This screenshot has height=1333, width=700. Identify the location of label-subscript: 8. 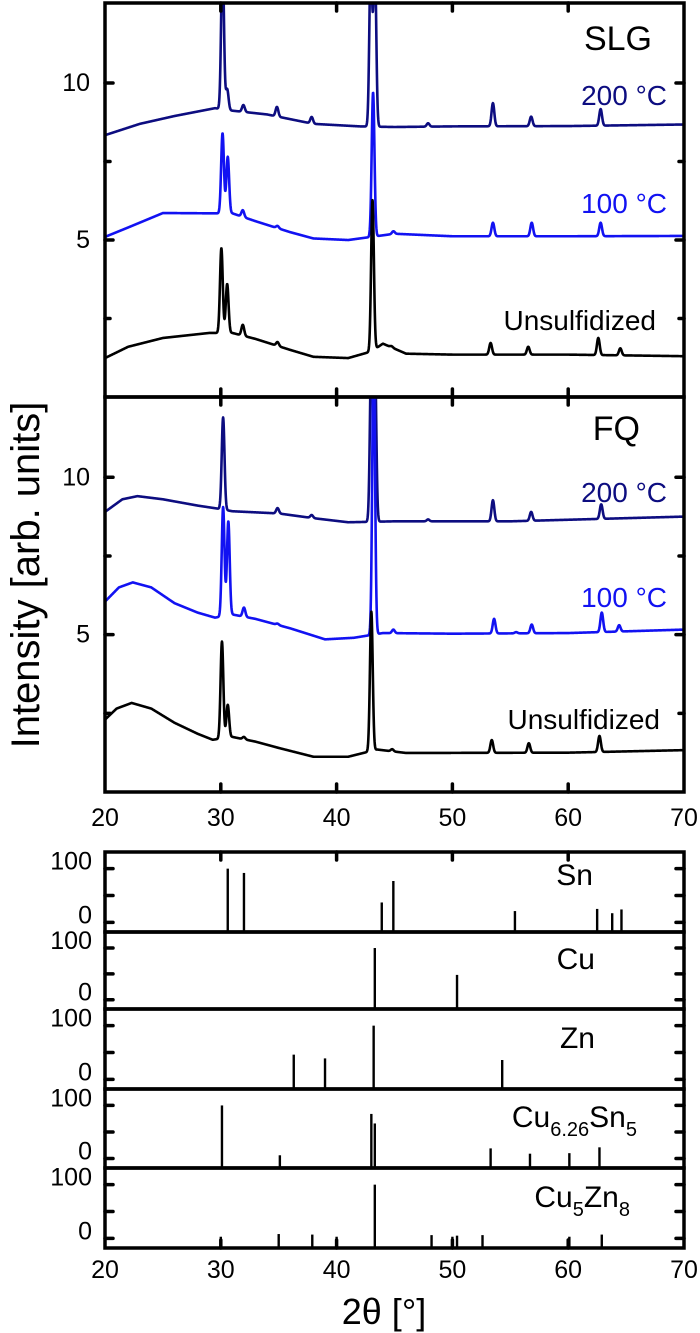
(624, 1210).